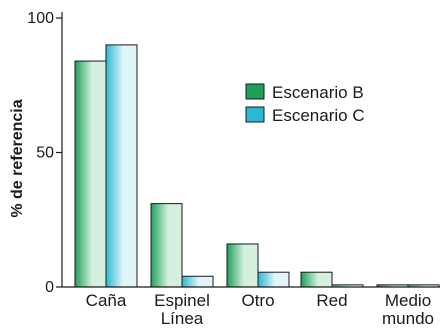  What do you see at coordinates (49, 287) in the screenshot?
I see `y-tick-label-0: 0` at bounding box center [49, 287].